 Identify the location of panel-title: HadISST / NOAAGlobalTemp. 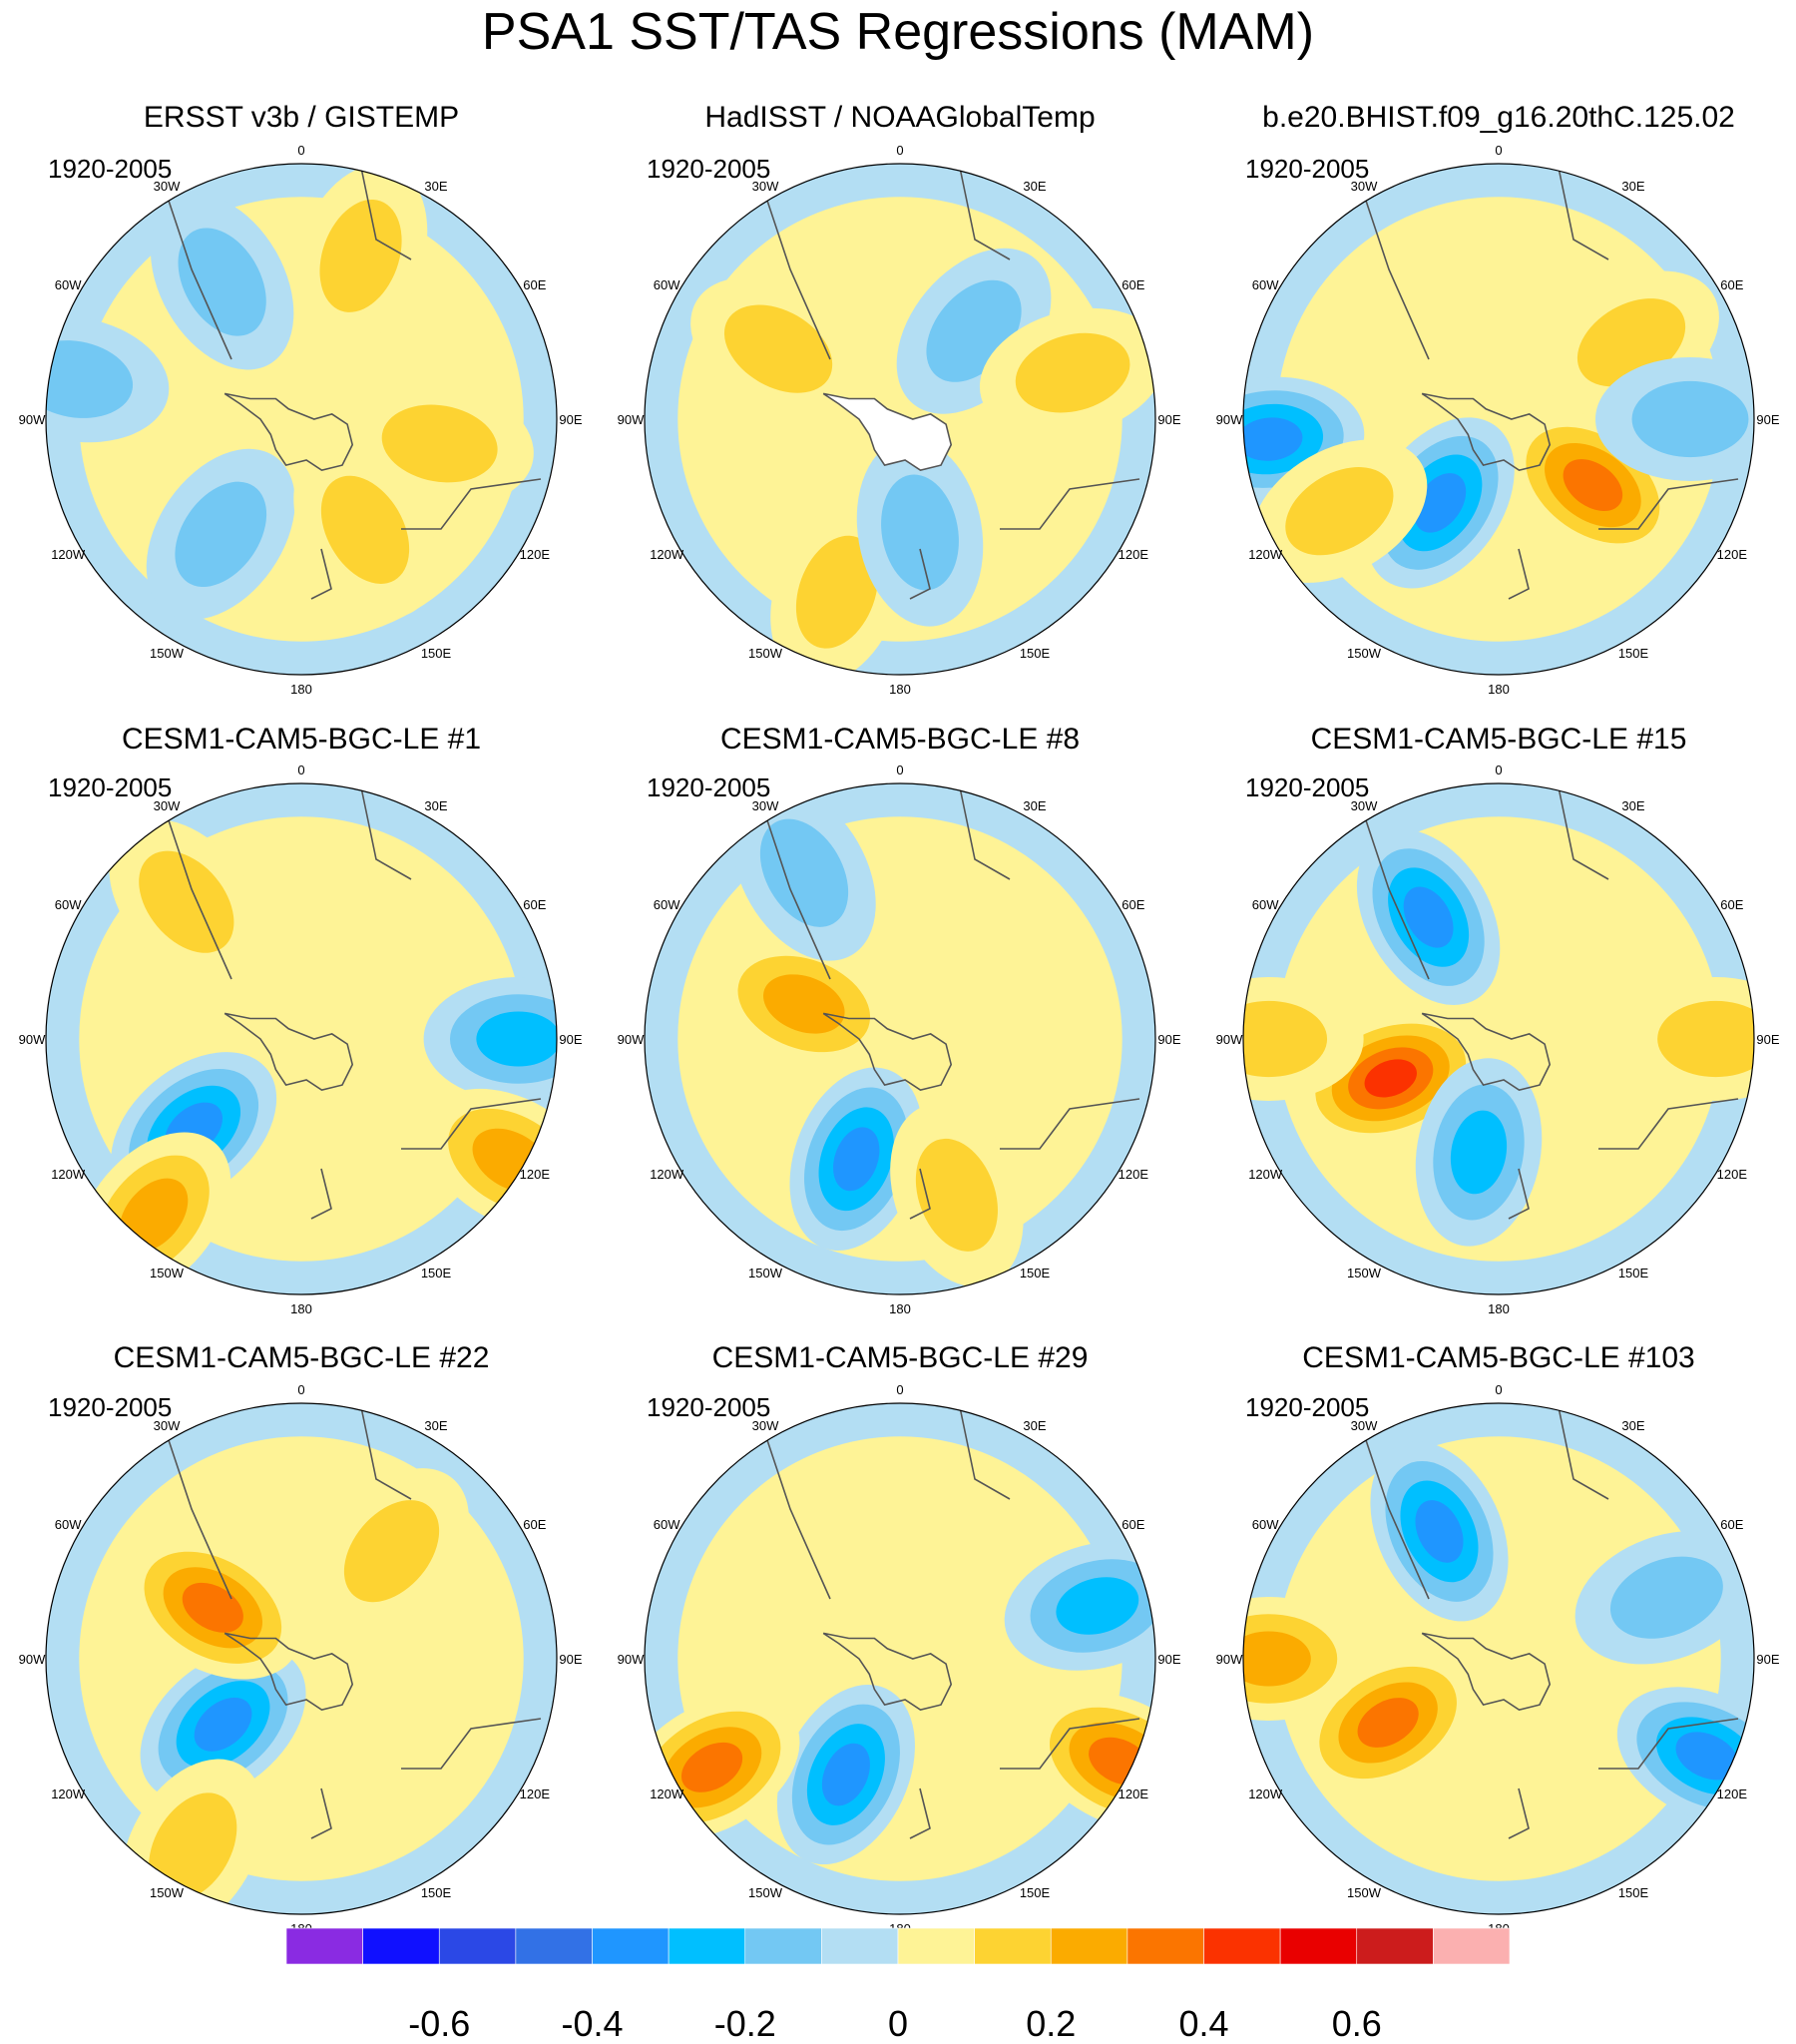
(899, 117).